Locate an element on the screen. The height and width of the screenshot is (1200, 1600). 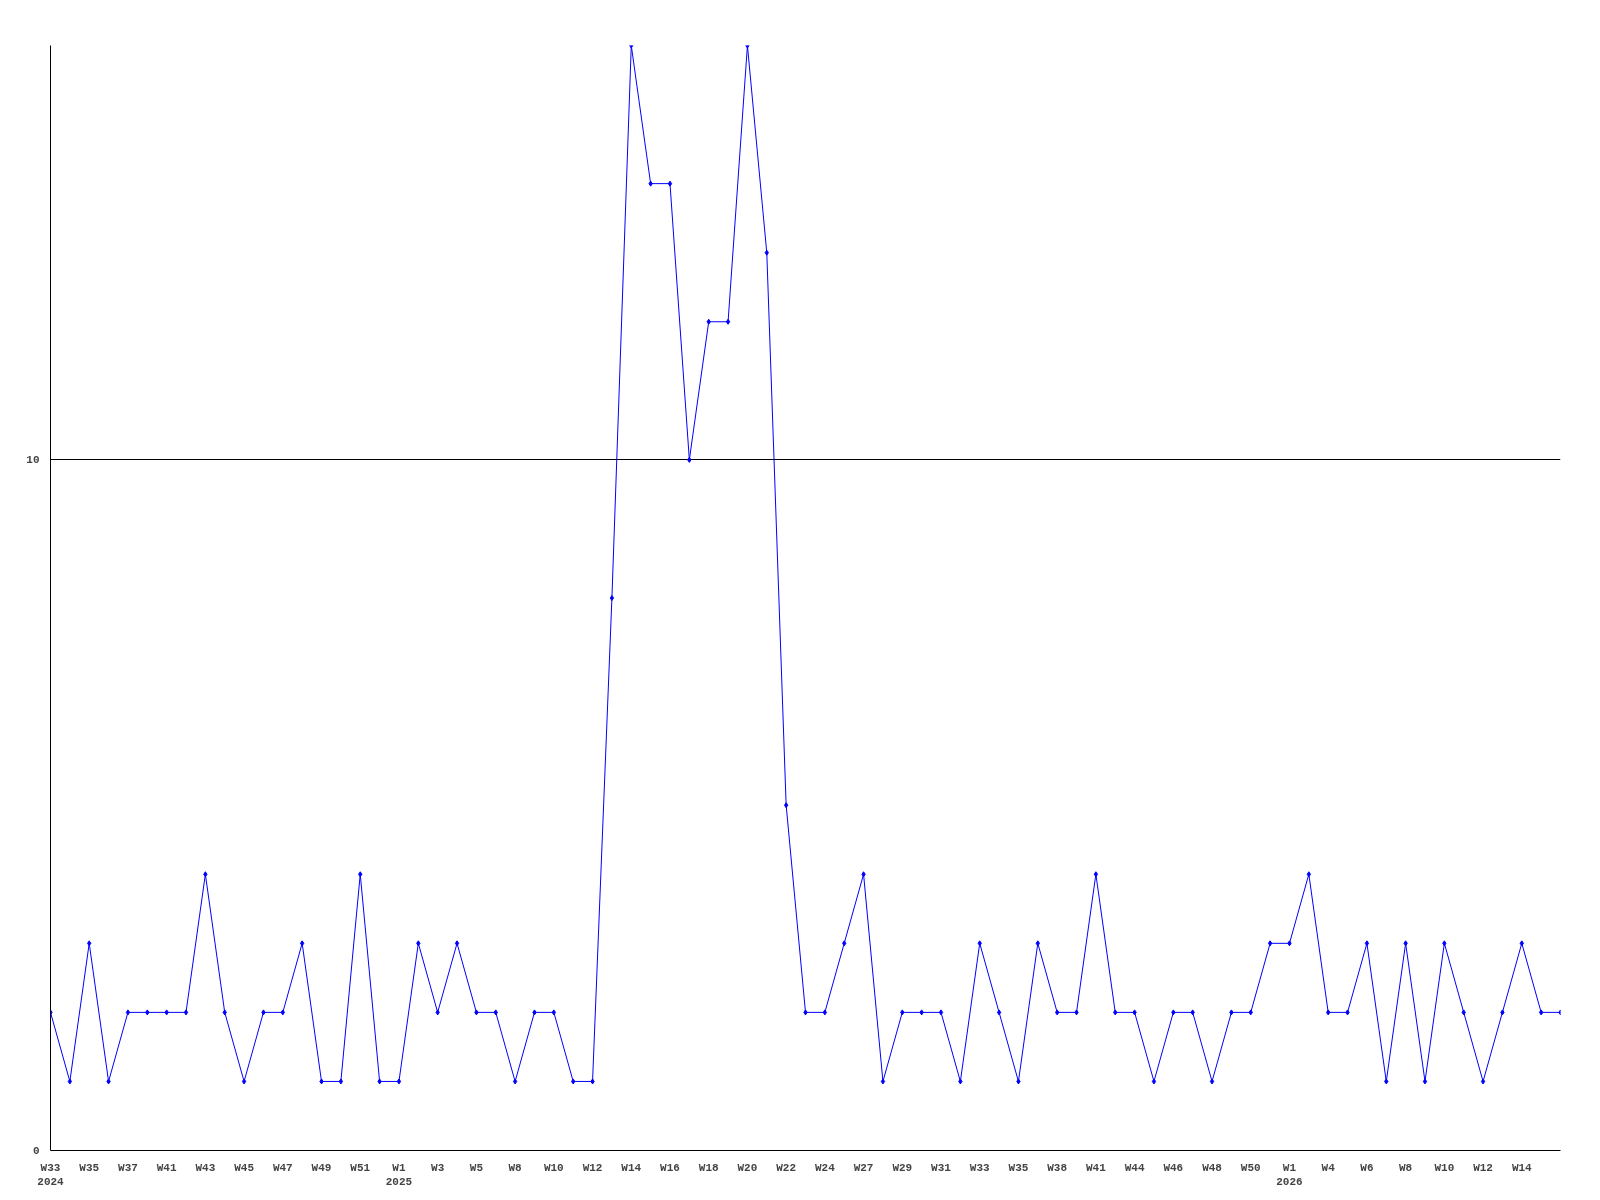
x-tick-label: W24 is located at coordinates (825, 1167).